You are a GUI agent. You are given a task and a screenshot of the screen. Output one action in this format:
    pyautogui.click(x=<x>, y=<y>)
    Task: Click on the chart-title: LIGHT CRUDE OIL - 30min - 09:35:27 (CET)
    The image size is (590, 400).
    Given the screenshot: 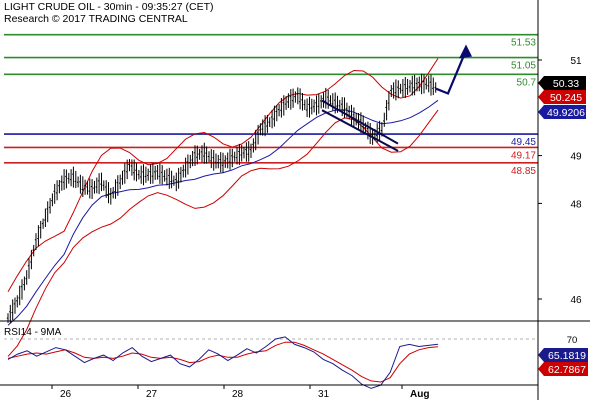 What is the action you would take?
    pyautogui.click(x=109, y=7)
    